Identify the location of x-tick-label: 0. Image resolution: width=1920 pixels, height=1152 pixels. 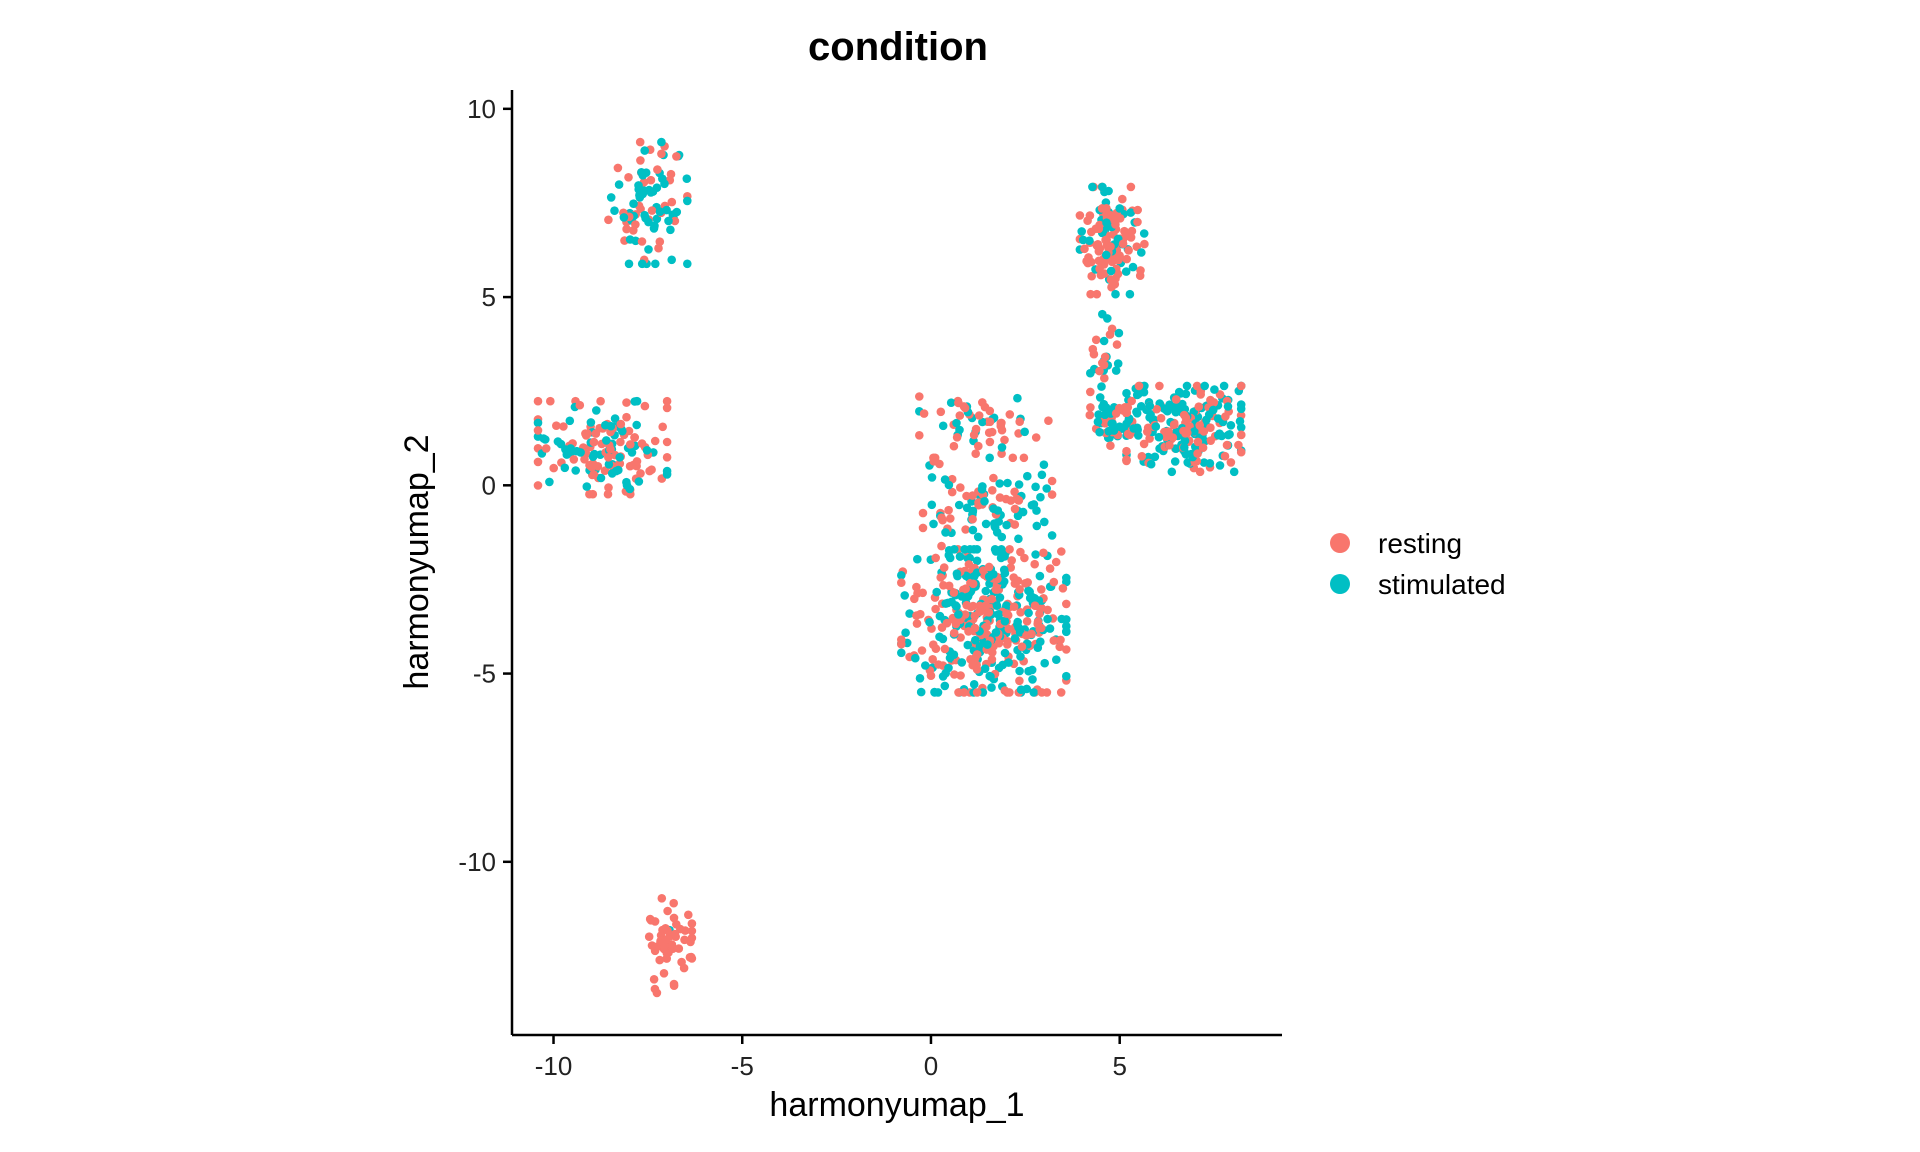
(931, 1066).